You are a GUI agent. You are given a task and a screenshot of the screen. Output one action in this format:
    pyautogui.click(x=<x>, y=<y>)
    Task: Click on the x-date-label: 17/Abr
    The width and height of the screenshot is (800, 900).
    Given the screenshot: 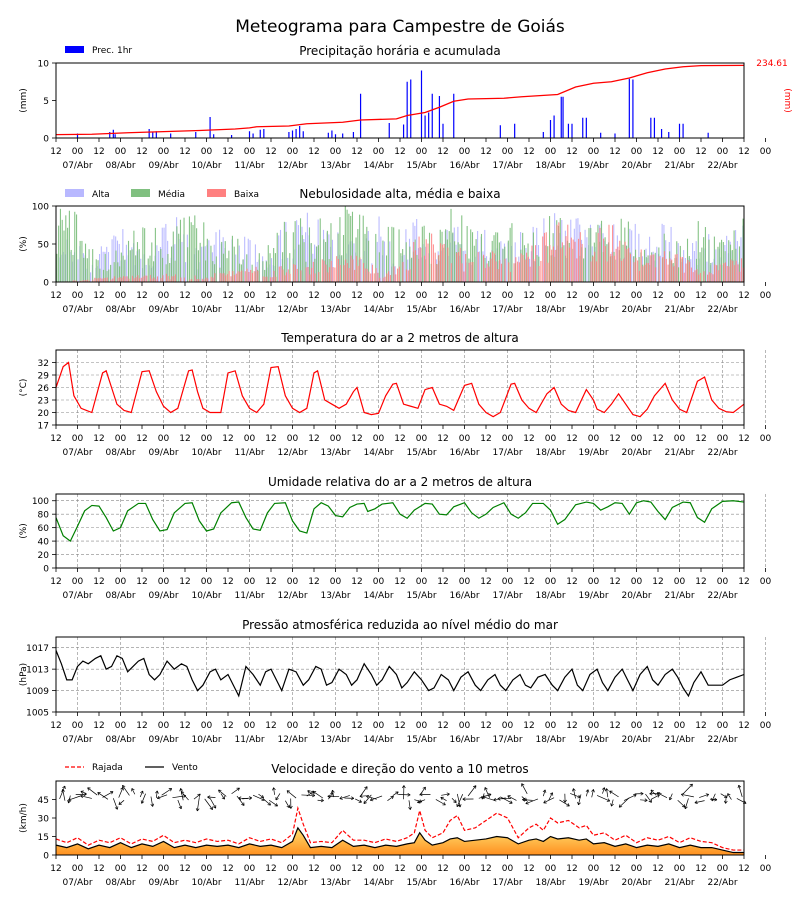 What is the action you would take?
    pyautogui.click(x=507, y=310)
    